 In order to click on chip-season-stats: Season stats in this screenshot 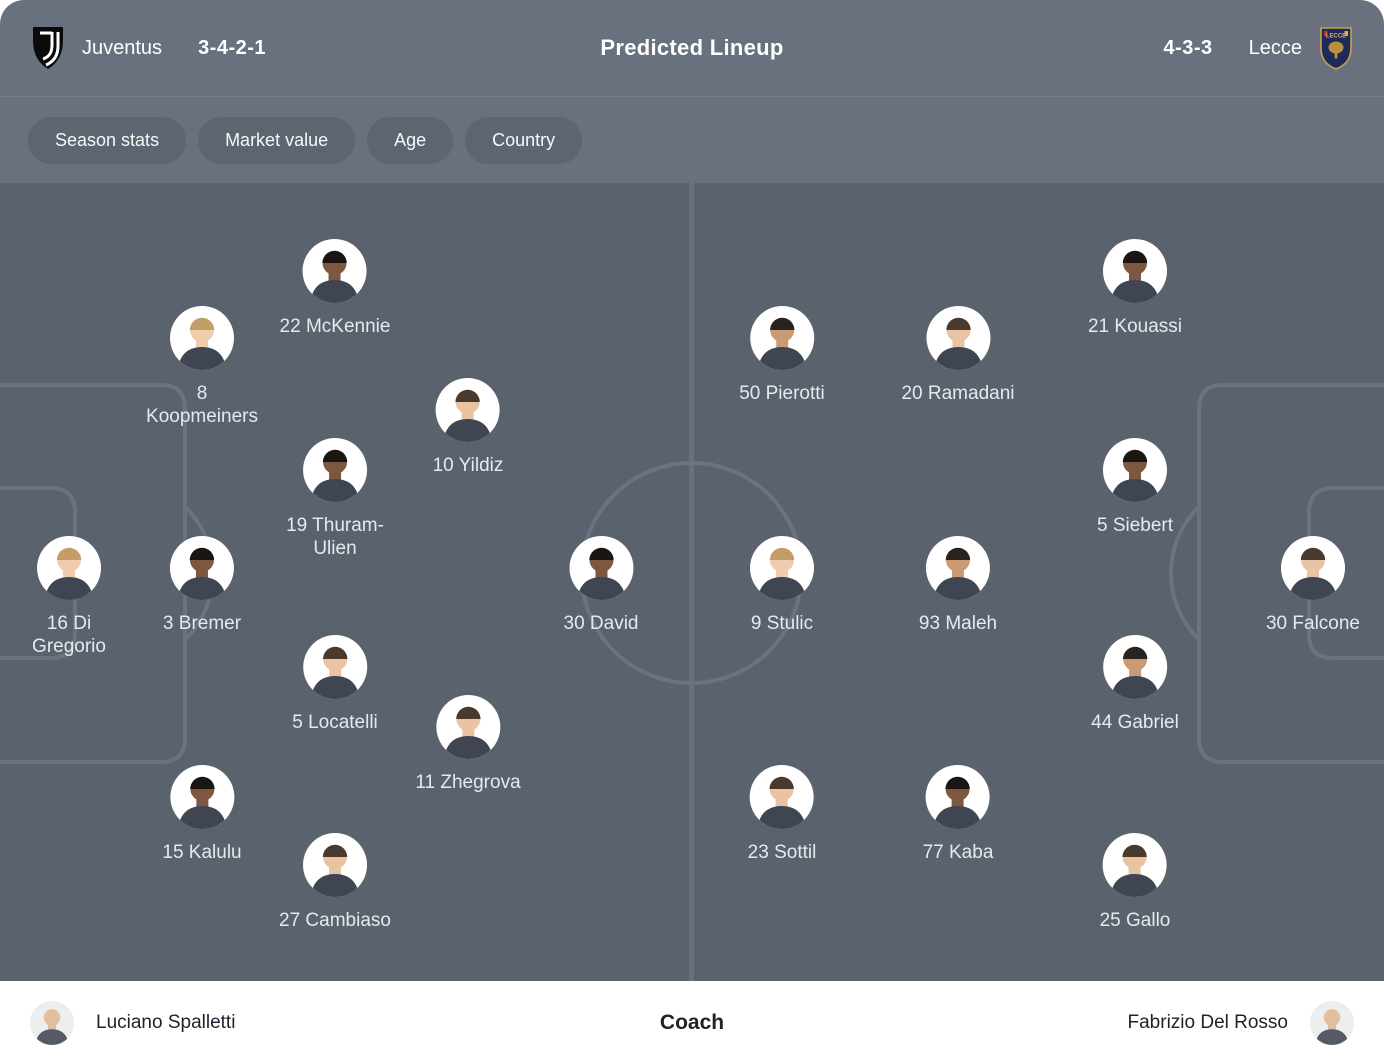, I will do `click(107, 140)`.